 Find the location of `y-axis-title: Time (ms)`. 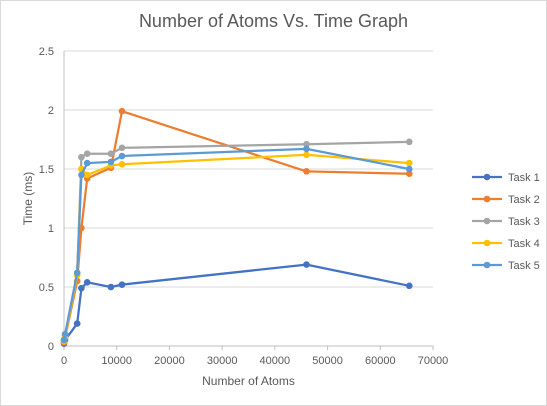

y-axis-title: Time (ms) is located at coordinates (28, 199).